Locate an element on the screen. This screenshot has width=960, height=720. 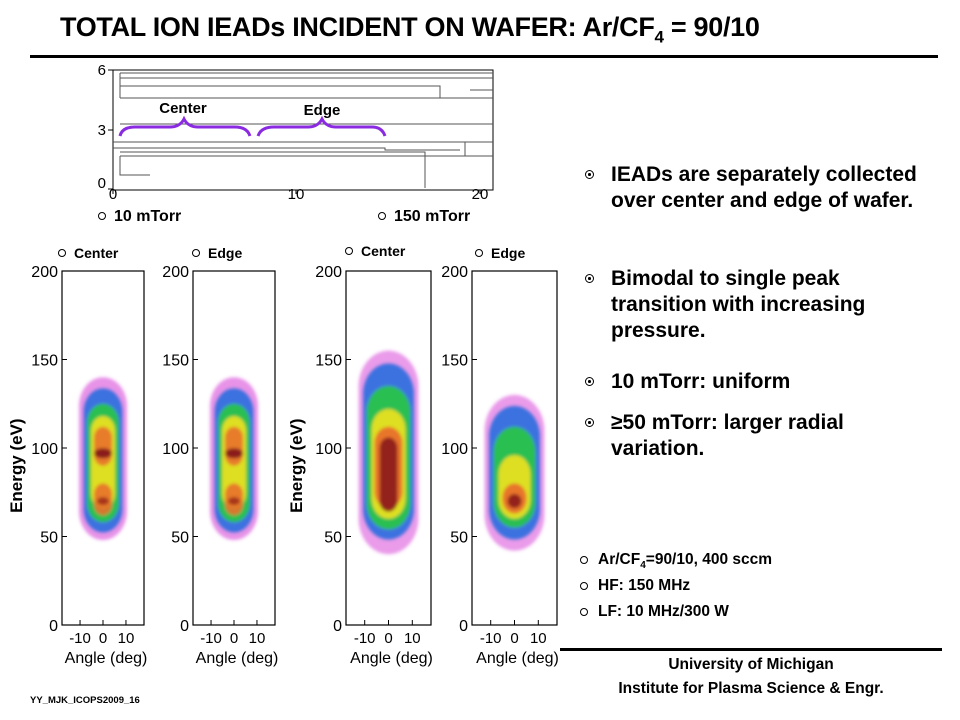
geo-xtick-20: 20 is located at coordinates (480, 193).